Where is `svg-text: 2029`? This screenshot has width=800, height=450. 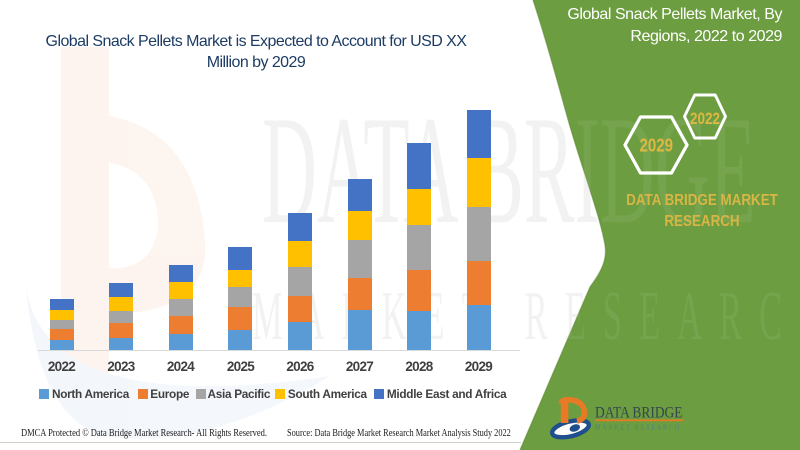 svg-text: 2029 is located at coordinates (657, 145).